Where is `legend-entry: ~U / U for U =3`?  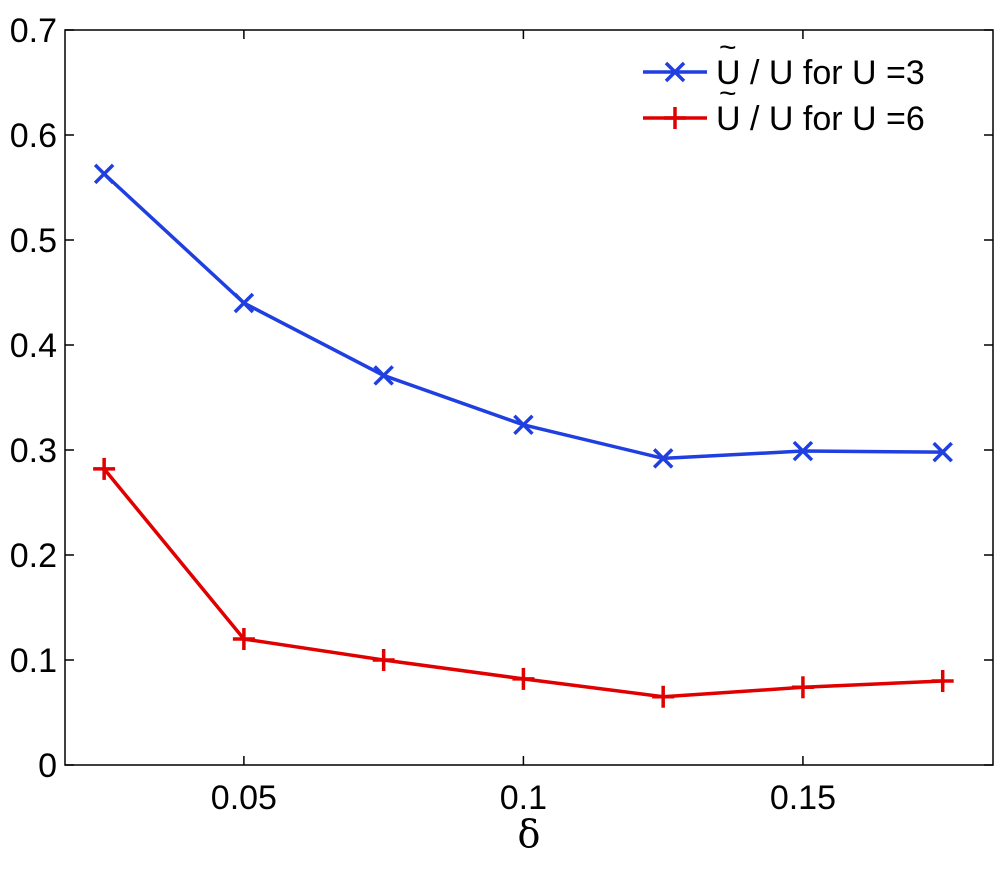 legend-entry: ~U / U for U =3 is located at coordinates (784, 61).